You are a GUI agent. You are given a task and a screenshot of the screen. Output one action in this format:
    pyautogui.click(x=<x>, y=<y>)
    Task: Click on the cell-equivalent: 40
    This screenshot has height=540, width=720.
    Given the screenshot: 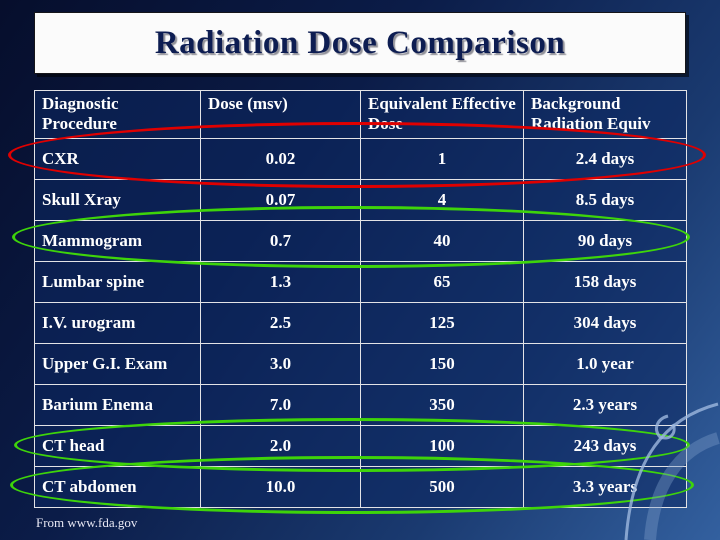 What is the action you would take?
    pyautogui.click(x=442, y=241)
    